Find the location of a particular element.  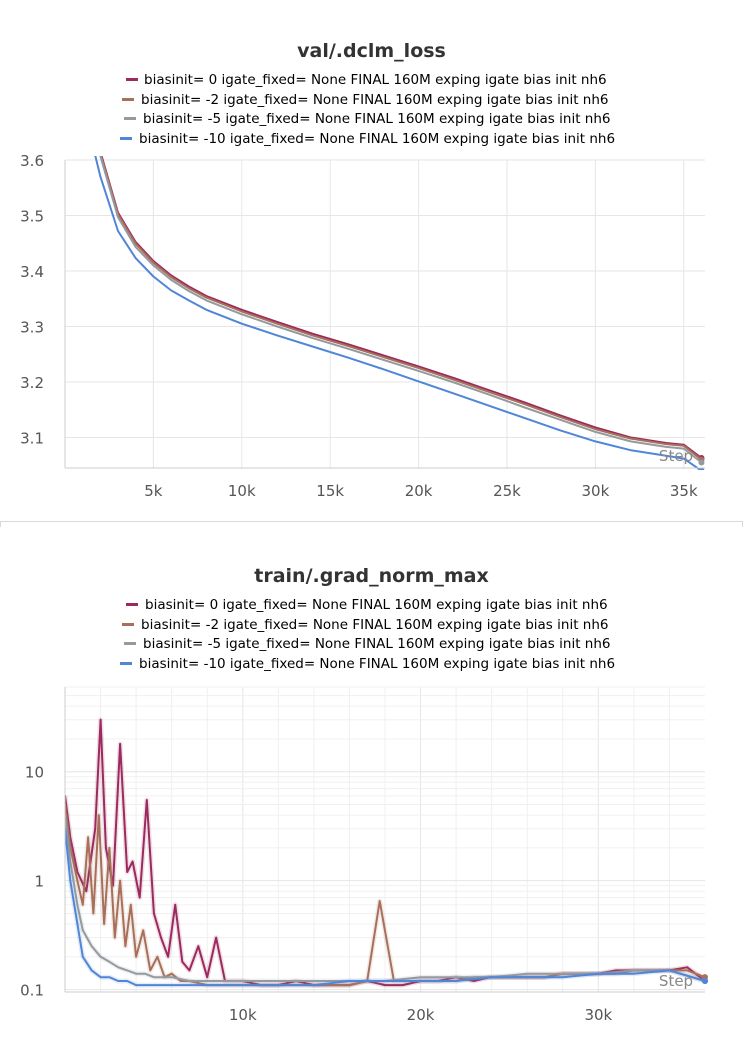

y-tick-label: 3.5 is located at coordinates (32, 216).